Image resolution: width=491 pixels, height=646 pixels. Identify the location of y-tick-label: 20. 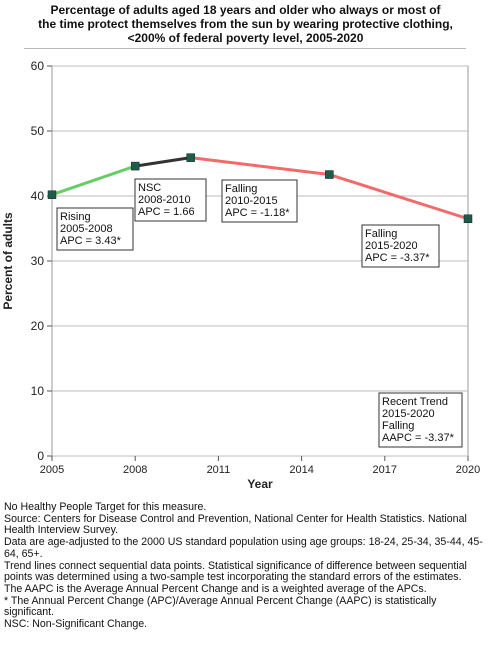
(38, 326).